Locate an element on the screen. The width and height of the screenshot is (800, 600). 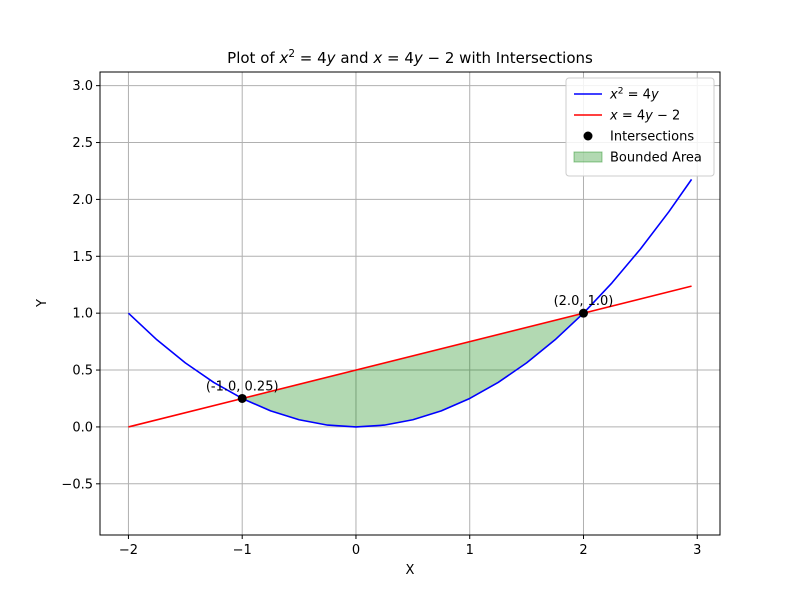
x-tick-label: −2 is located at coordinates (128, 550).